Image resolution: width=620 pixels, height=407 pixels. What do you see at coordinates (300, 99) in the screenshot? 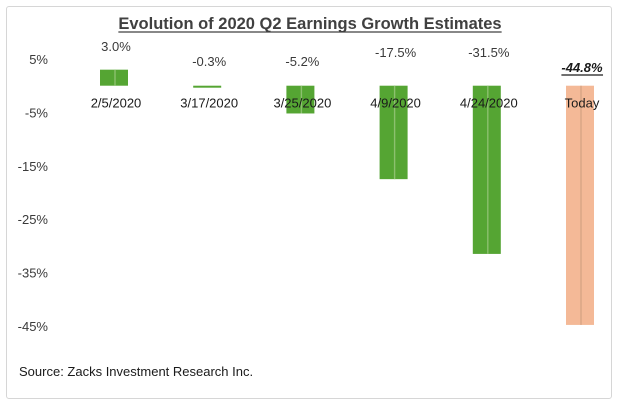
I see `bar-3-25-2020` at bounding box center [300, 99].